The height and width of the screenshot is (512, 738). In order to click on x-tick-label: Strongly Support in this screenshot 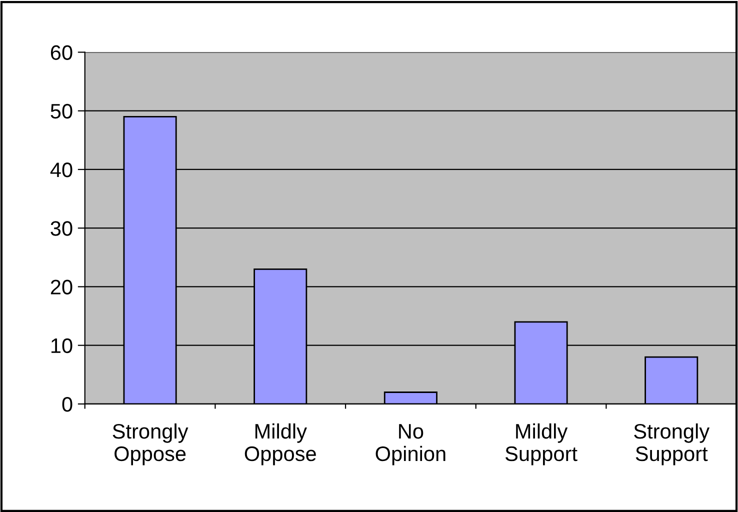, I will do `click(672, 444)`.